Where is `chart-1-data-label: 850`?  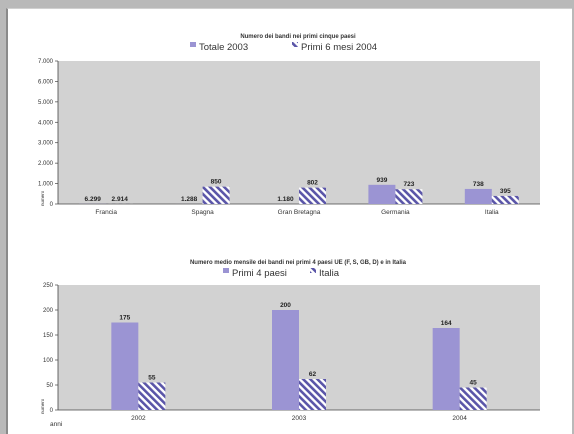 chart-1-data-label: 850 is located at coordinates (216, 182).